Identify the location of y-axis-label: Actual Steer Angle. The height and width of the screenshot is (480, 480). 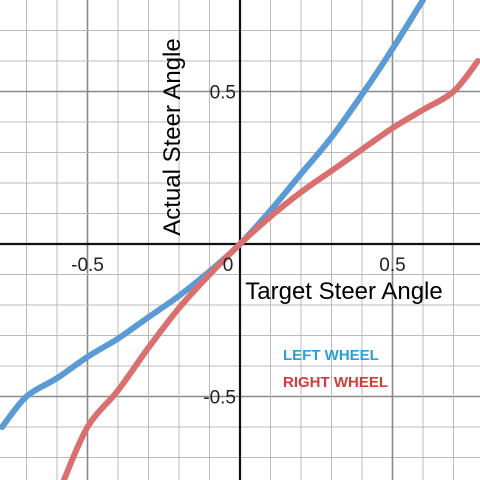
(172, 136).